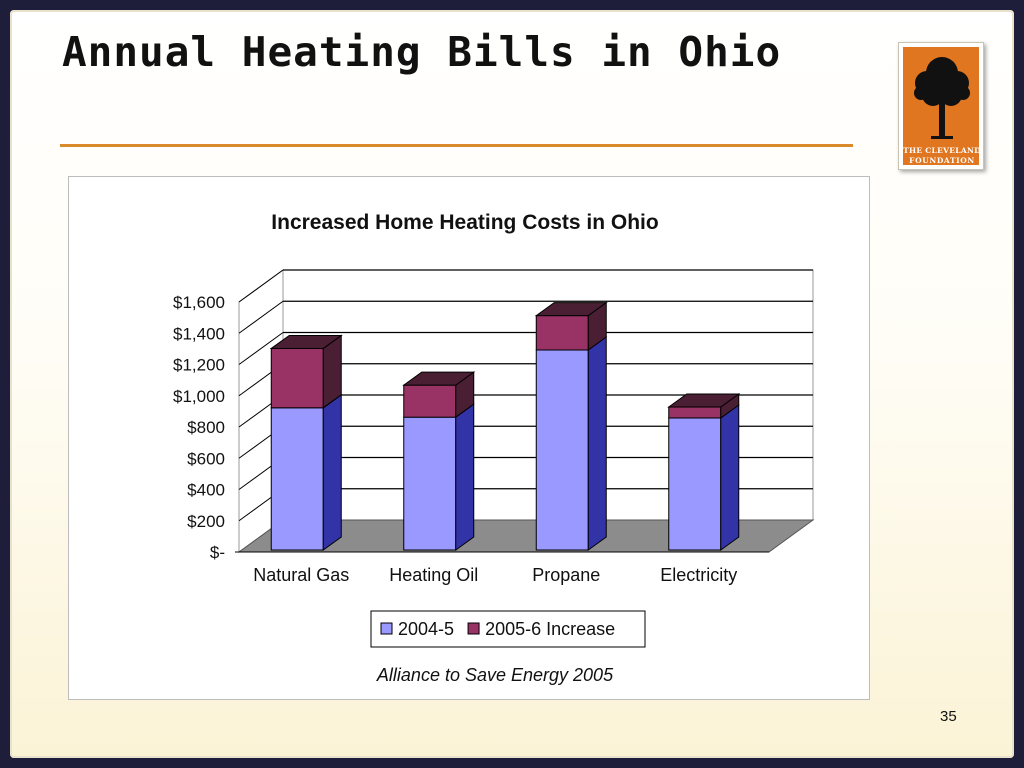 The width and height of the screenshot is (1024, 768). What do you see at coordinates (695, 484) in the screenshot?
I see `bar-front-2004-5-Electricity` at bounding box center [695, 484].